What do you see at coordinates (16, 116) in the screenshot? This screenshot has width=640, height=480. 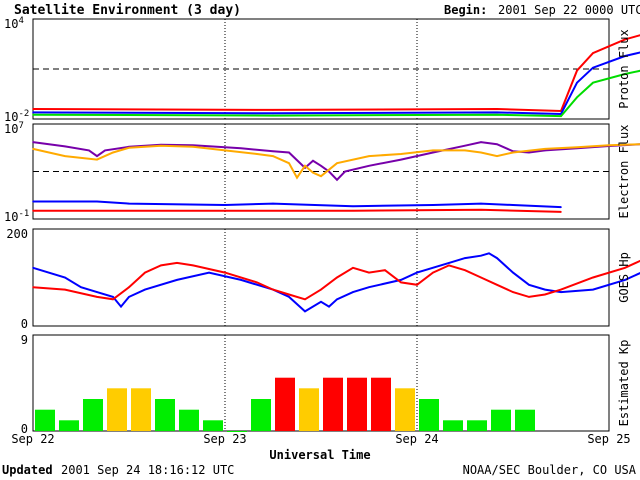 I see `y-tick-label: 10-2` at bounding box center [16, 116].